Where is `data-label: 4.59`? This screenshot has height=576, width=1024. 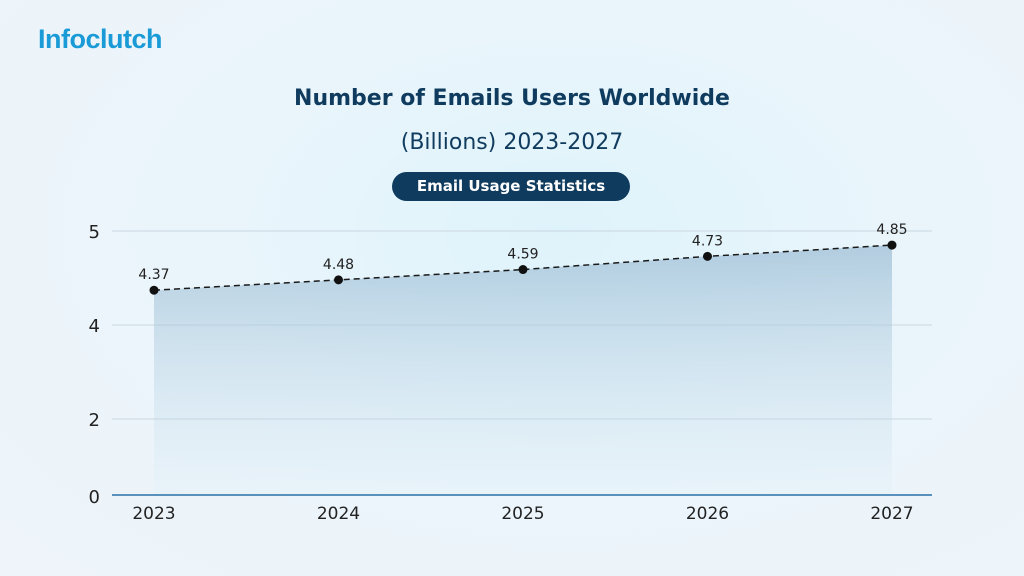 data-label: 4.59 is located at coordinates (522, 255).